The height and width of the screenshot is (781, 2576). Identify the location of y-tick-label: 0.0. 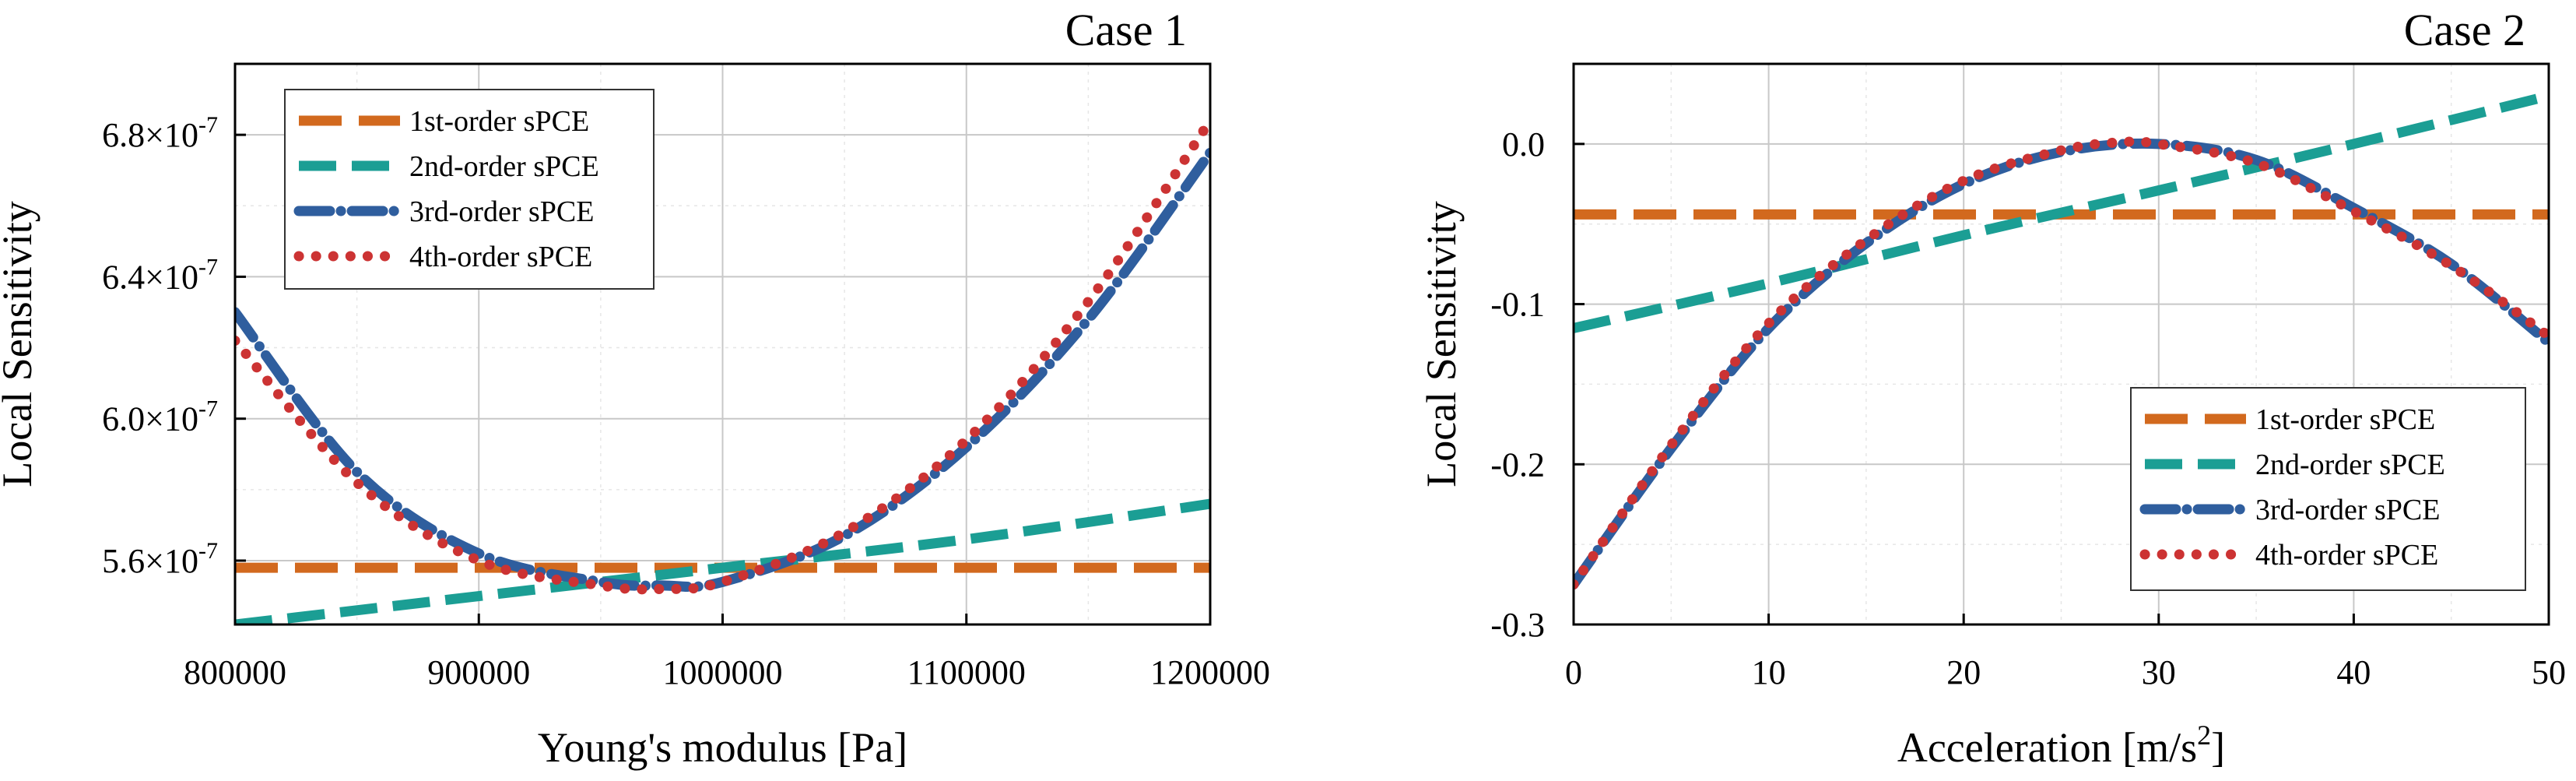
(1524, 144).